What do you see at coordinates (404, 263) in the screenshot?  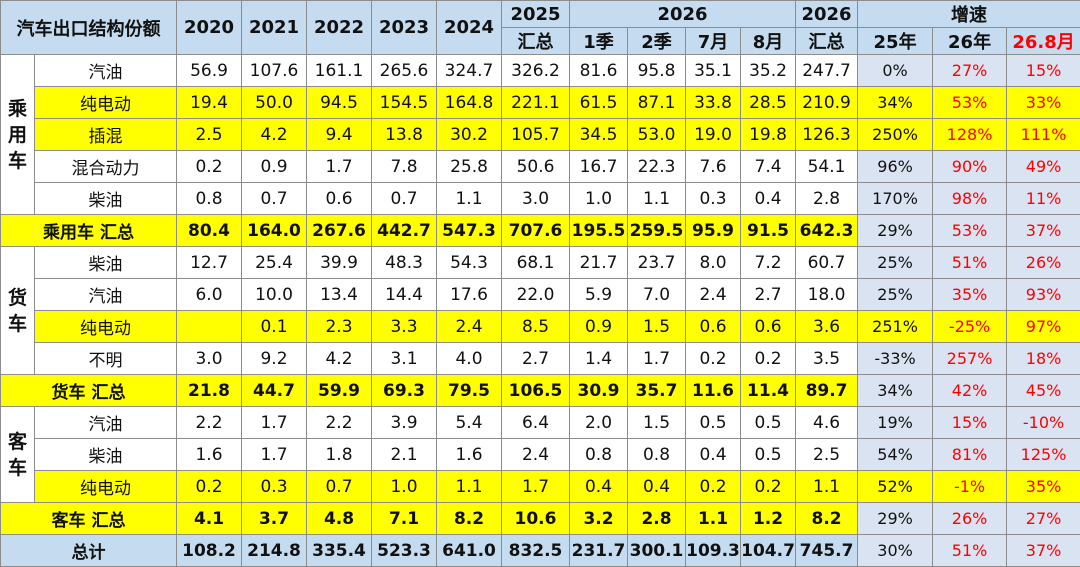 I see `value-cell: 48.3` at bounding box center [404, 263].